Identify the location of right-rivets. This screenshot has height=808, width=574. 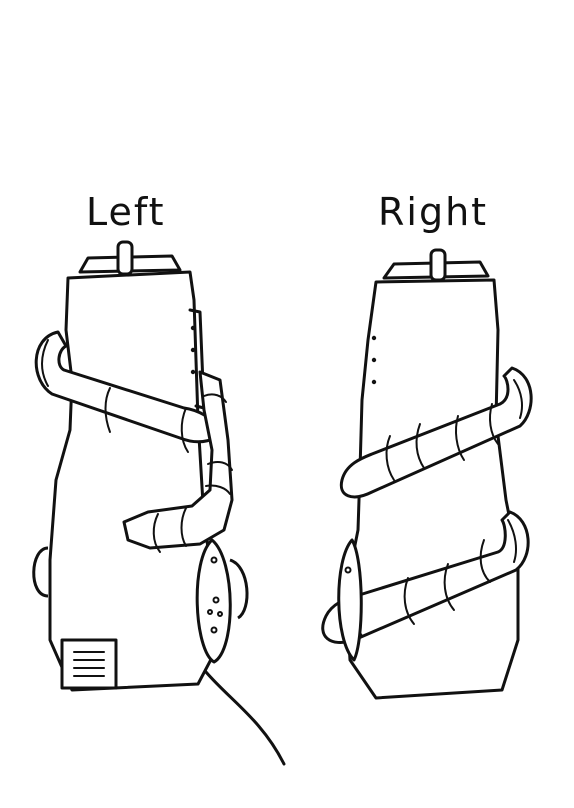
(374, 360).